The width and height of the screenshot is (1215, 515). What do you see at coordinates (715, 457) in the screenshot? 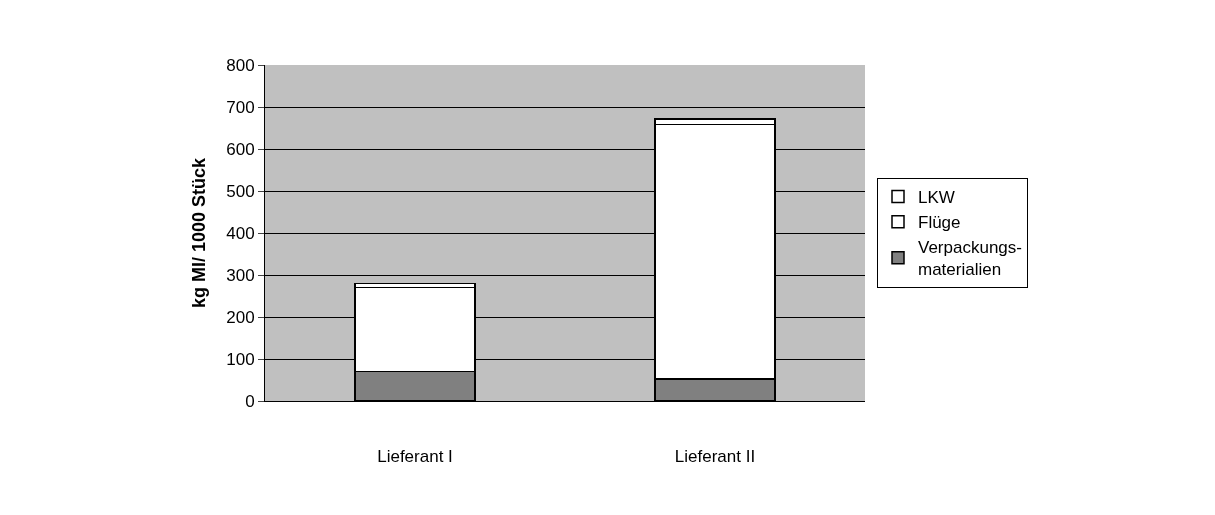
I see `x-tick-label: Lieferant II` at bounding box center [715, 457].